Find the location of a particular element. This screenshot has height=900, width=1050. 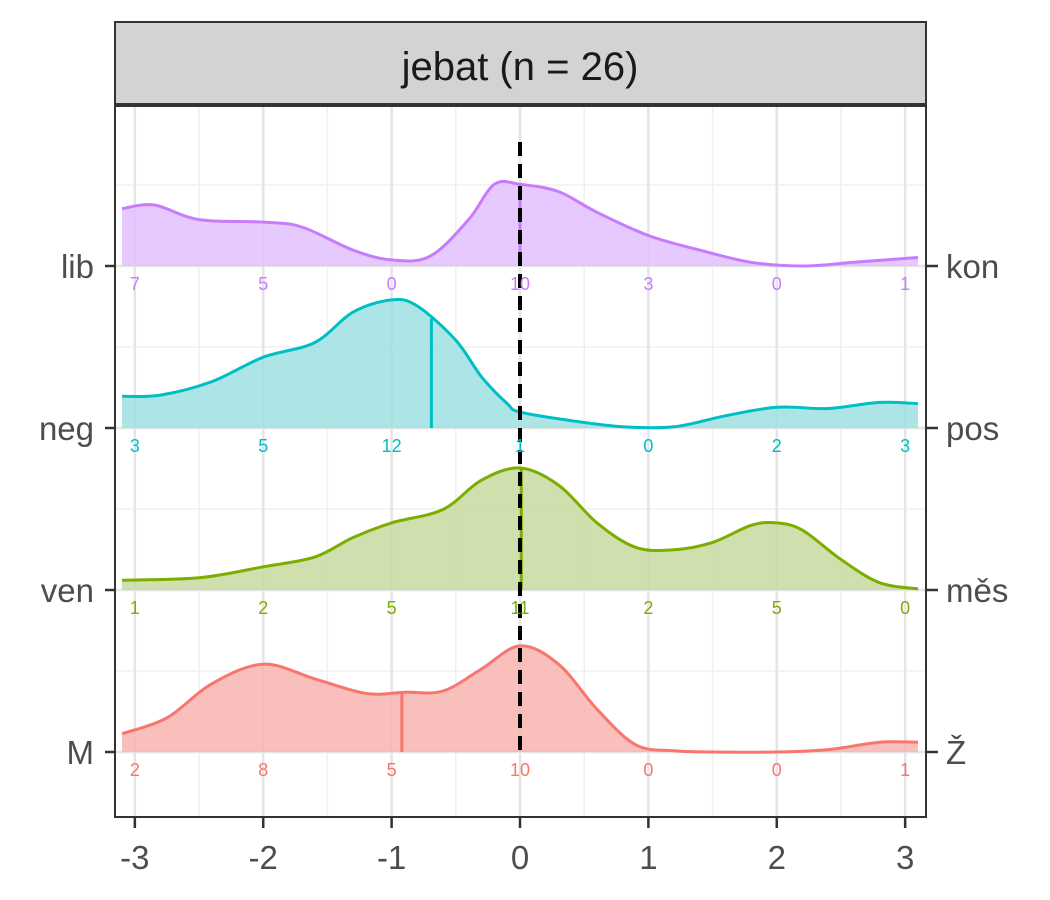

right-axis-label: Ž is located at coordinates (956, 752).